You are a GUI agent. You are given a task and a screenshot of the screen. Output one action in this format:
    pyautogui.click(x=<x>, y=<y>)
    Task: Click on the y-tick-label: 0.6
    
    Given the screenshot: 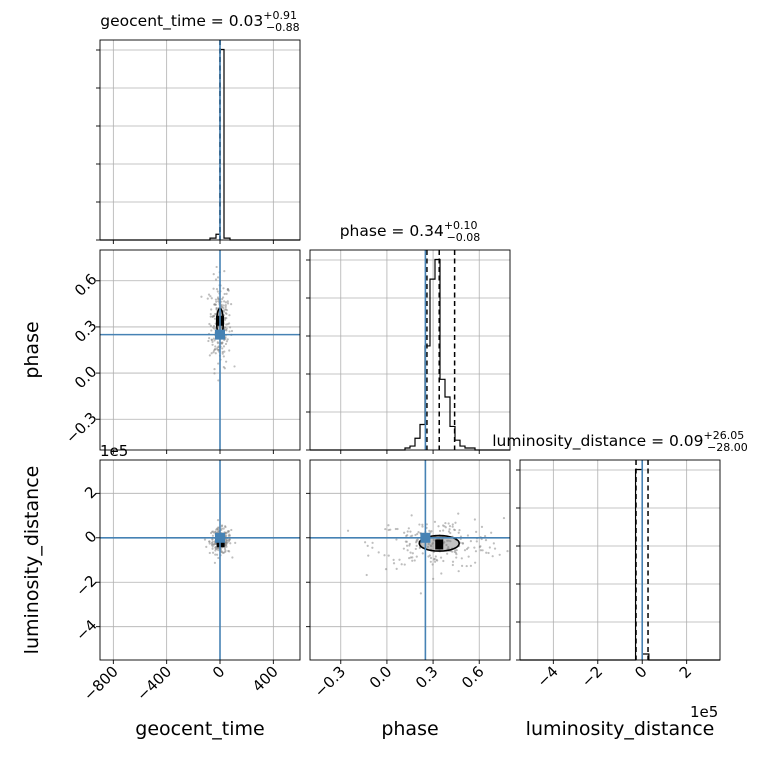 What is the action you would take?
    pyautogui.click(x=86, y=285)
    